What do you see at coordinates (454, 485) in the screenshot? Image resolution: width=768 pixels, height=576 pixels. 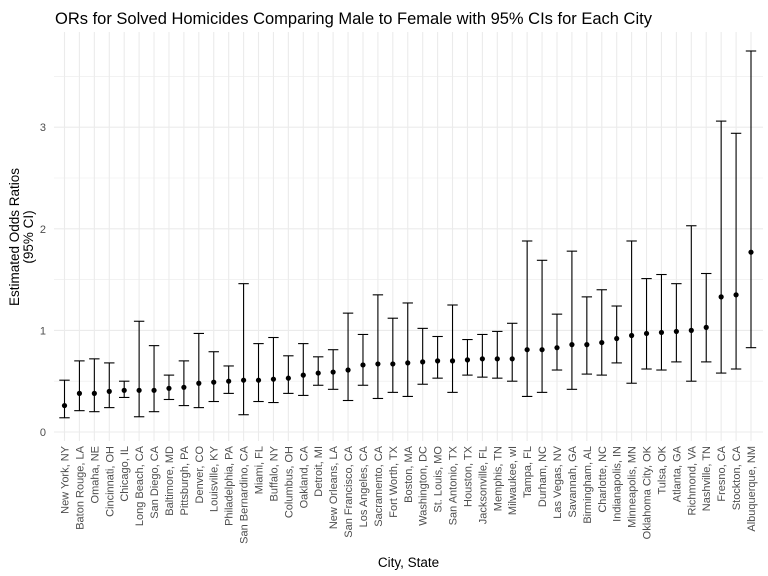 I see `x-tick-label: San Antonio, TX` at bounding box center [454, 485].